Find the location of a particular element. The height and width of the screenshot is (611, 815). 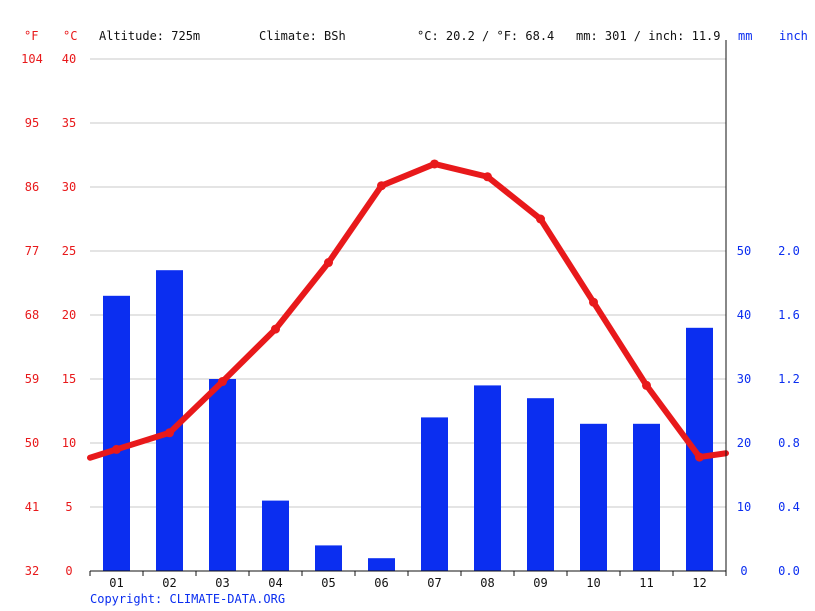

mm-tick-20: 20 is located at coordinates (744, 443).